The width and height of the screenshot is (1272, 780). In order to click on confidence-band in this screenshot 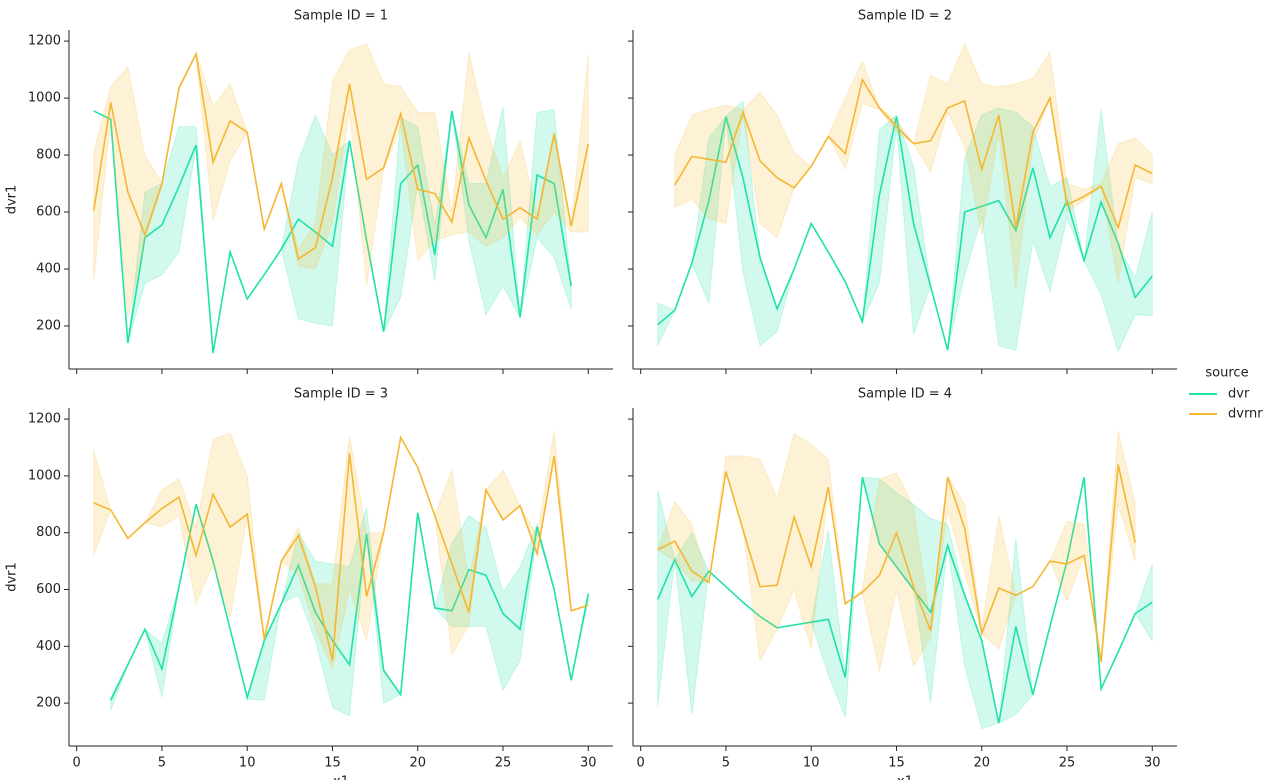, I will do `click(896, 551)`.